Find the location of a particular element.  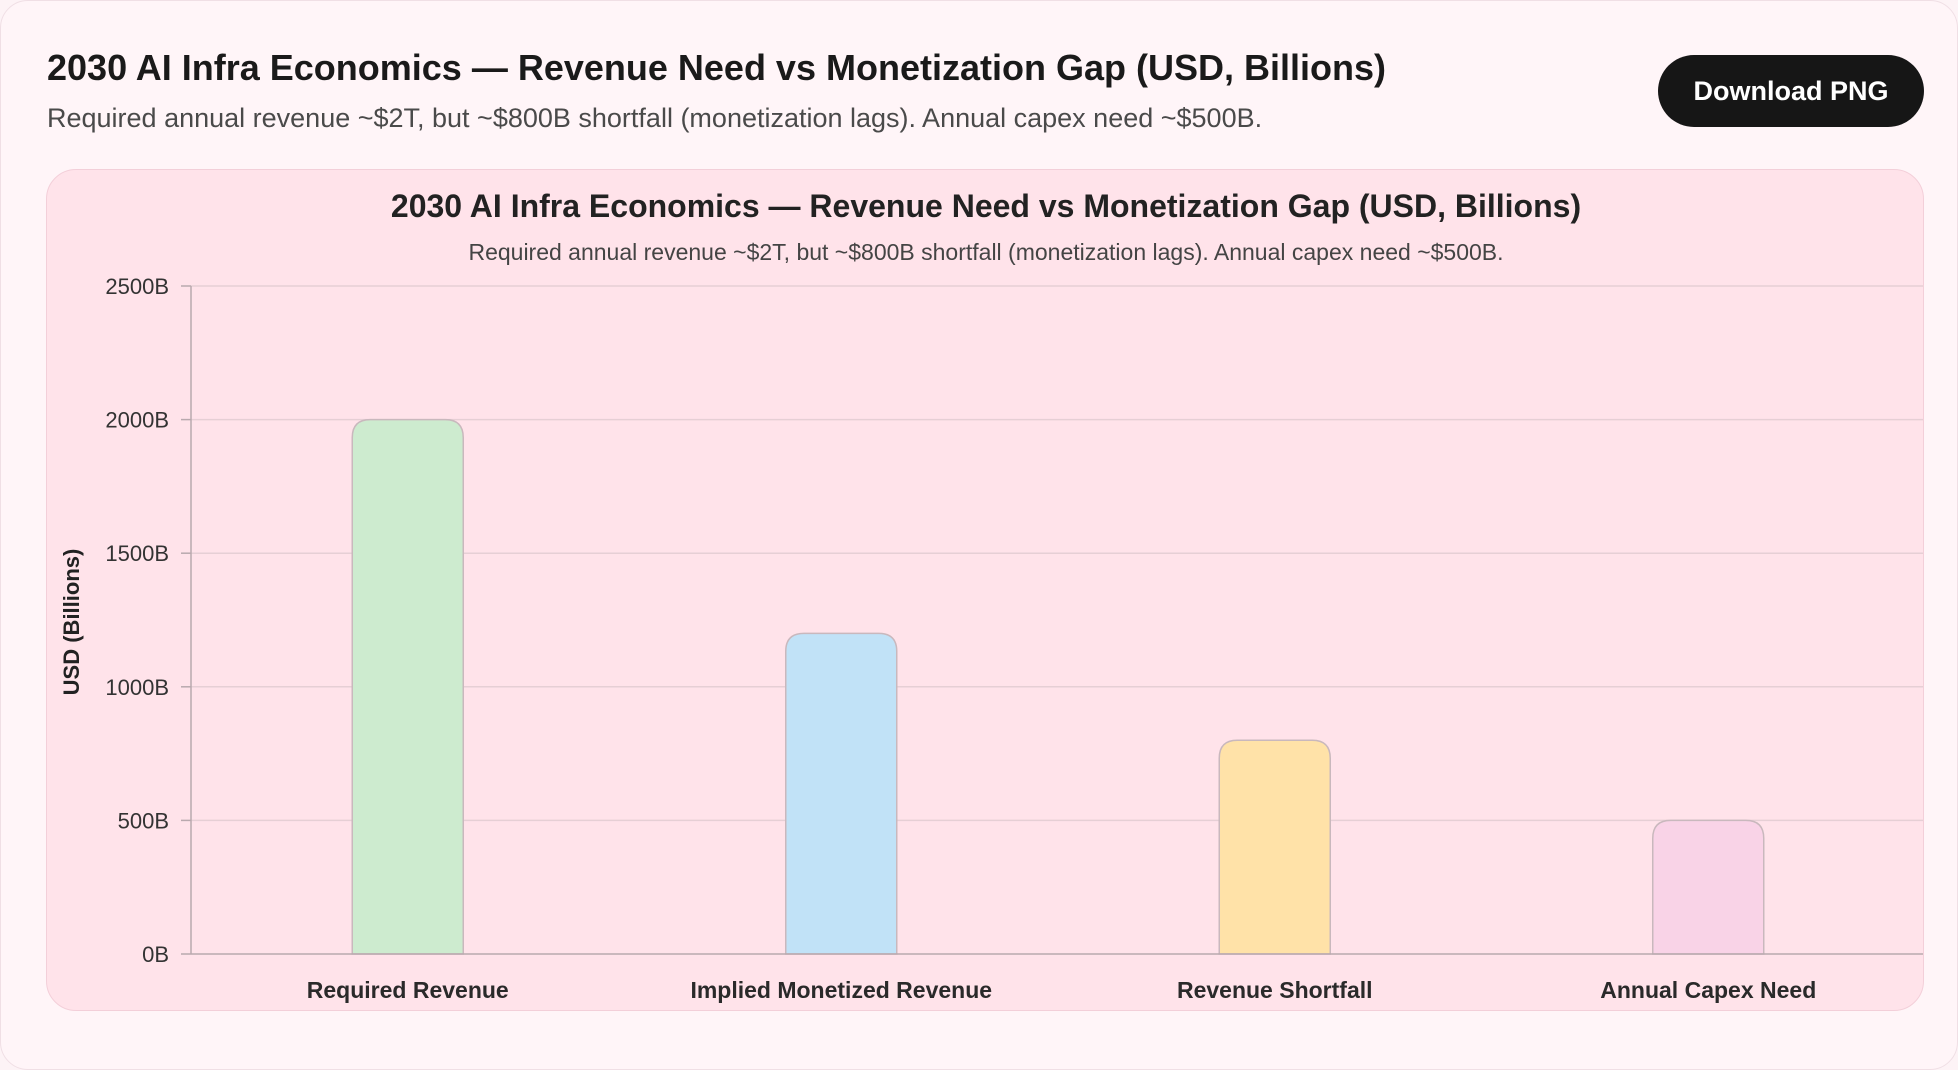

y-axis-label: USD (Billions) is located at coordinates (71, 622).